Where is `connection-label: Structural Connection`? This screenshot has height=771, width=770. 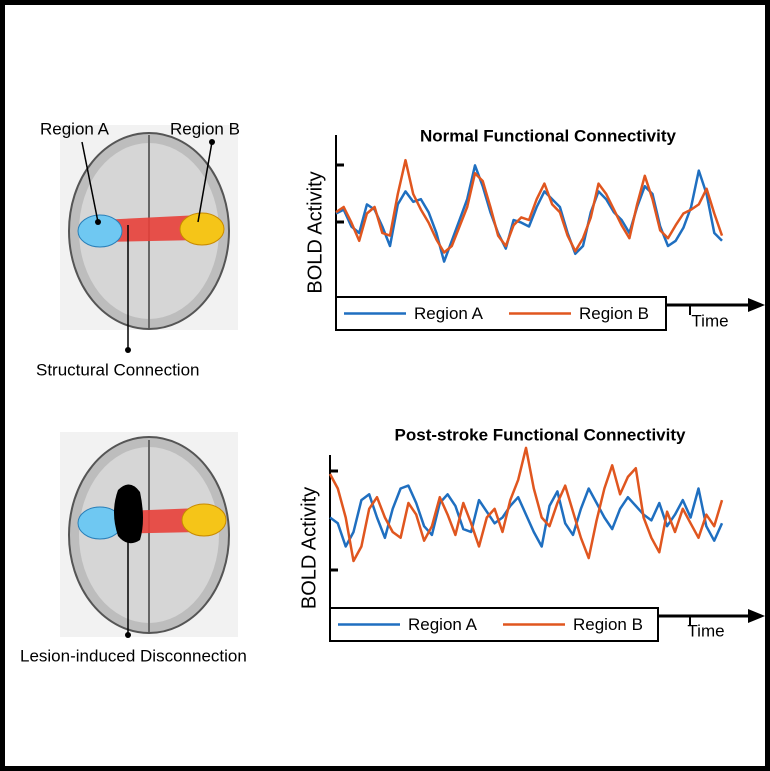
connection-label: Structural Connection is located at coordinates (117, 369).